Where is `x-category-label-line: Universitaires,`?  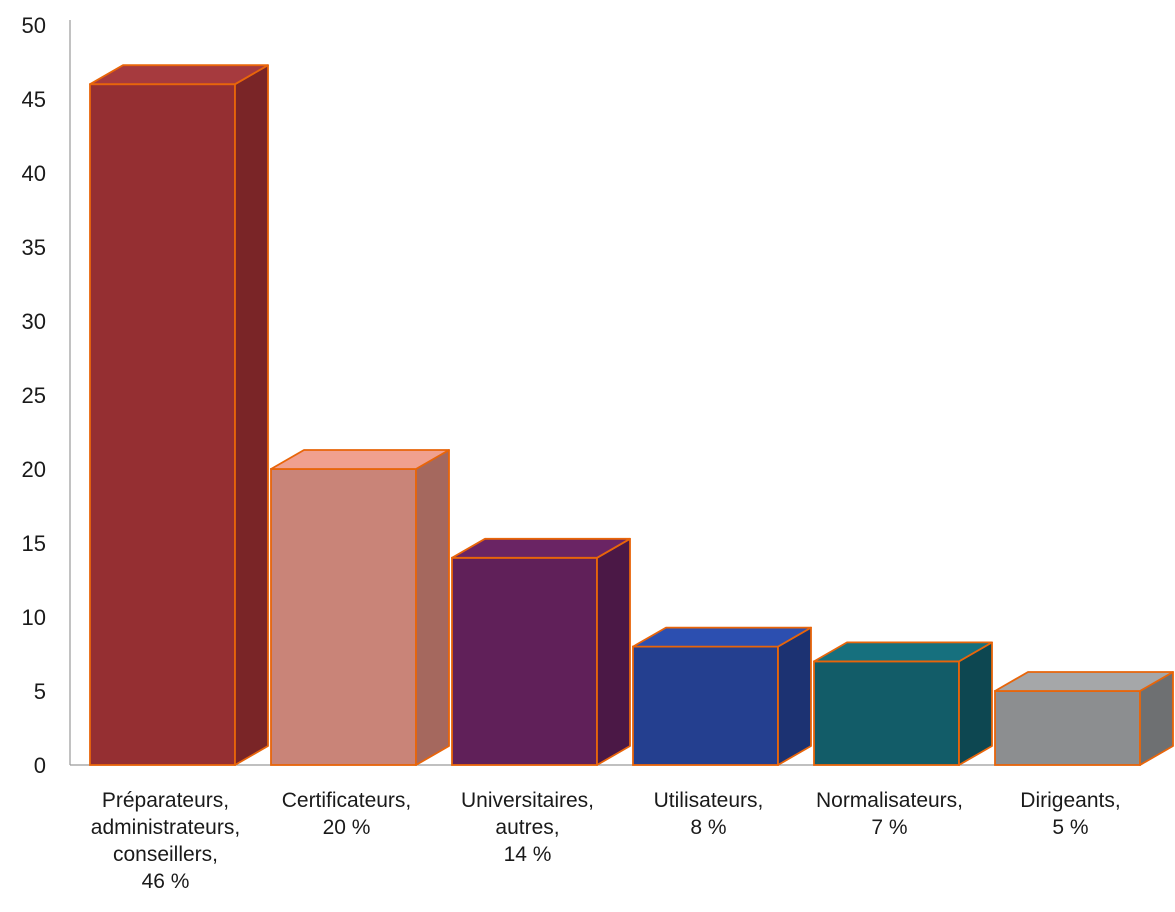
x-category-label-line: Universitaires, is located at coordinates (527, 800).